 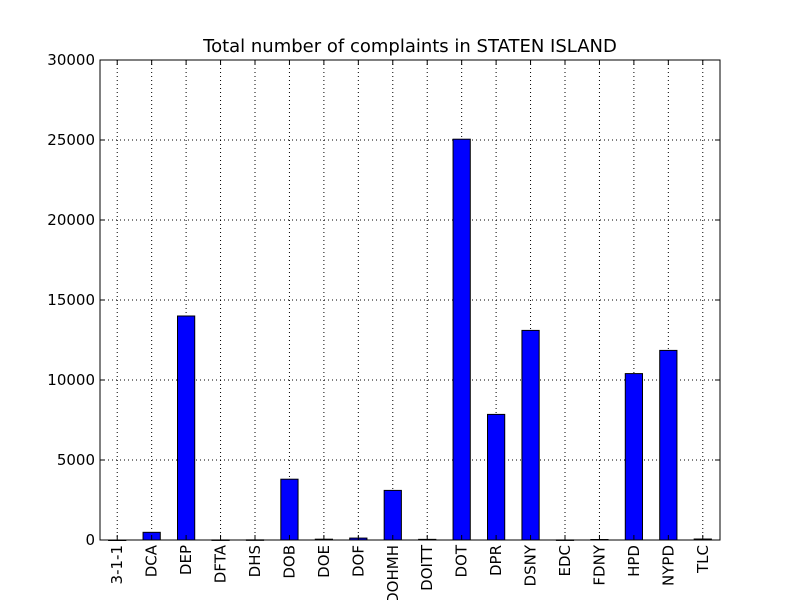 I want to click on x-tick-label: DSNY, so click(x=531, y=565).